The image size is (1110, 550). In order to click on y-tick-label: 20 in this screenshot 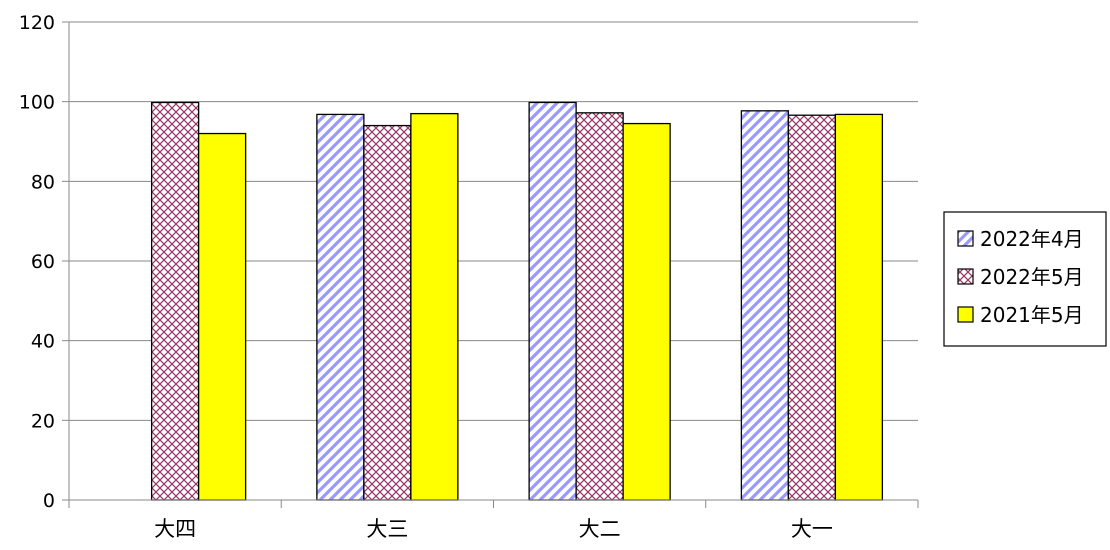, I will do `click(43, 421)`.